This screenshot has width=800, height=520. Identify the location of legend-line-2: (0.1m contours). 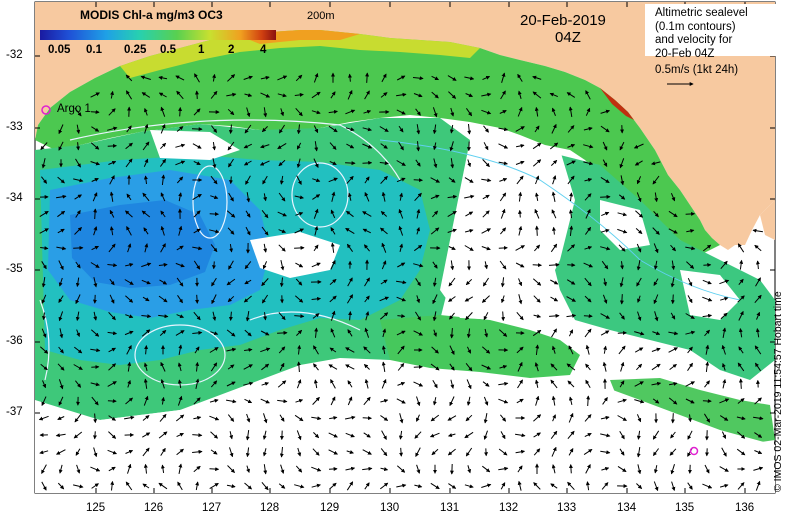
(695, 26).